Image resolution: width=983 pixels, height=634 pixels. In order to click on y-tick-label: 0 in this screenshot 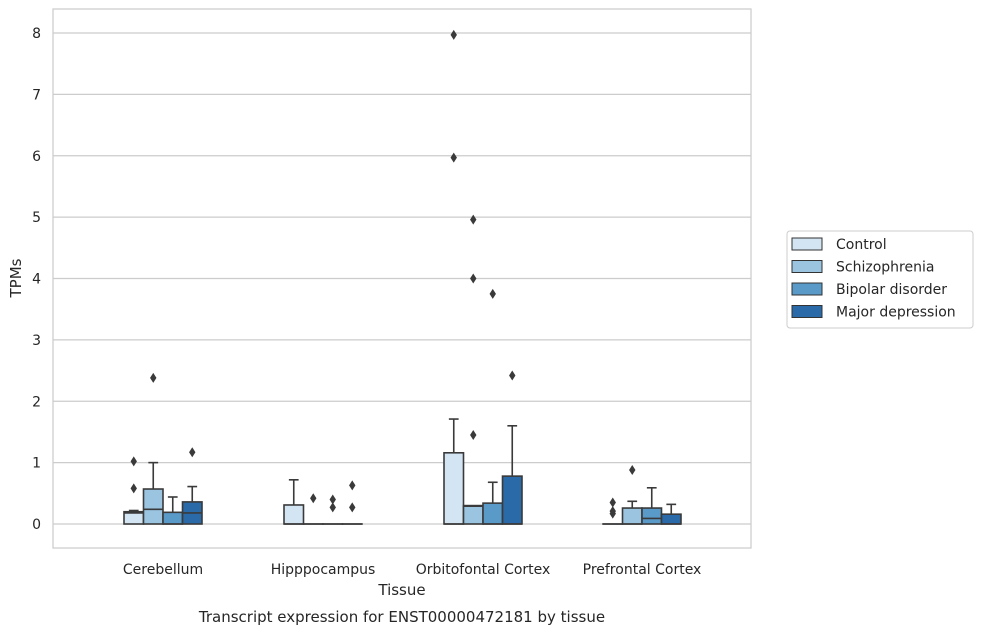, I will do `click(36, 525)`.